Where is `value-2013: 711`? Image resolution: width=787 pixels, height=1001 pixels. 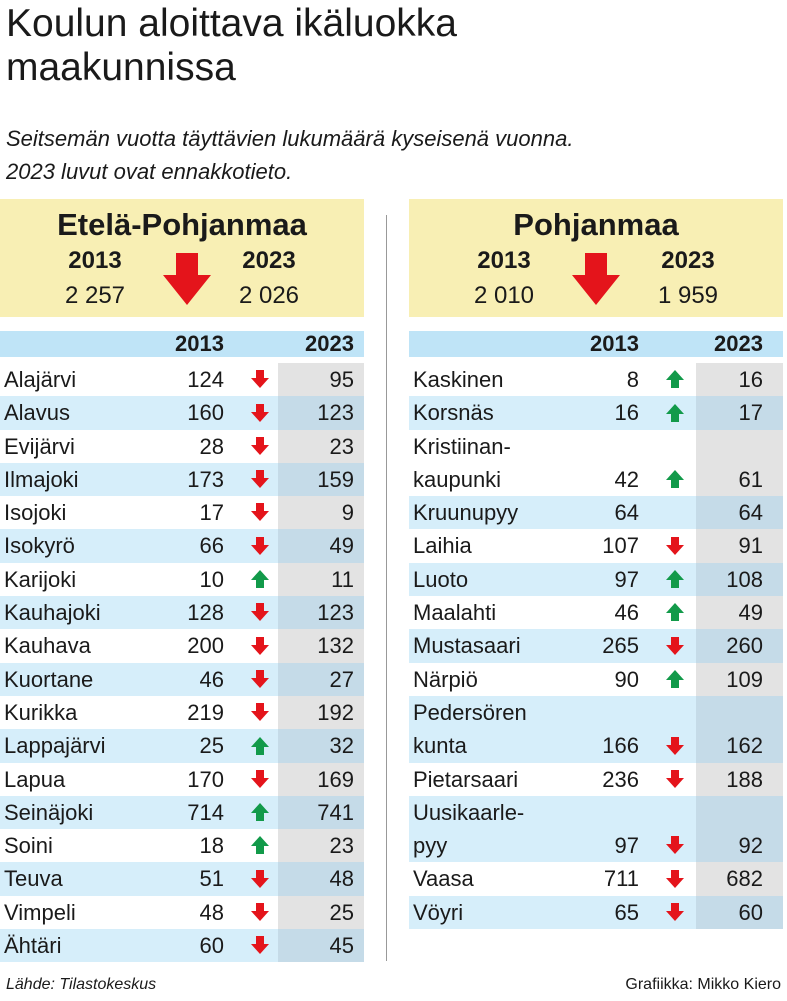 value-2013: 711 is located at coordinates (621, 879).